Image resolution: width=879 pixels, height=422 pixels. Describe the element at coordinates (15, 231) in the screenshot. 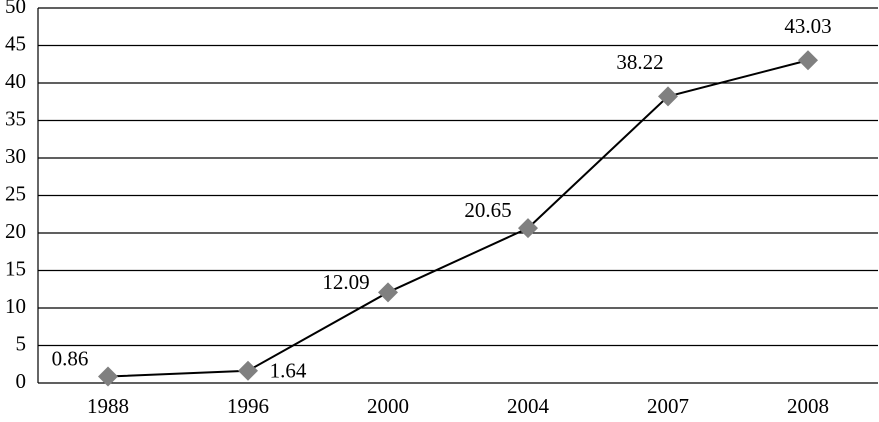

I see `y-tick-label: 20` at that location.